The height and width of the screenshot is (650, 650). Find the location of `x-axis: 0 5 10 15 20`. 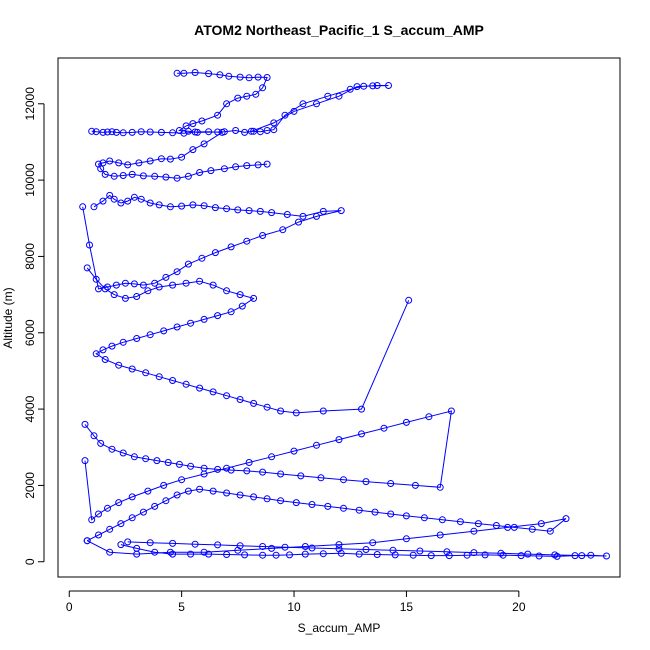

x-axis: 0 5 10 15 20 is located at coordinates (296, 602).